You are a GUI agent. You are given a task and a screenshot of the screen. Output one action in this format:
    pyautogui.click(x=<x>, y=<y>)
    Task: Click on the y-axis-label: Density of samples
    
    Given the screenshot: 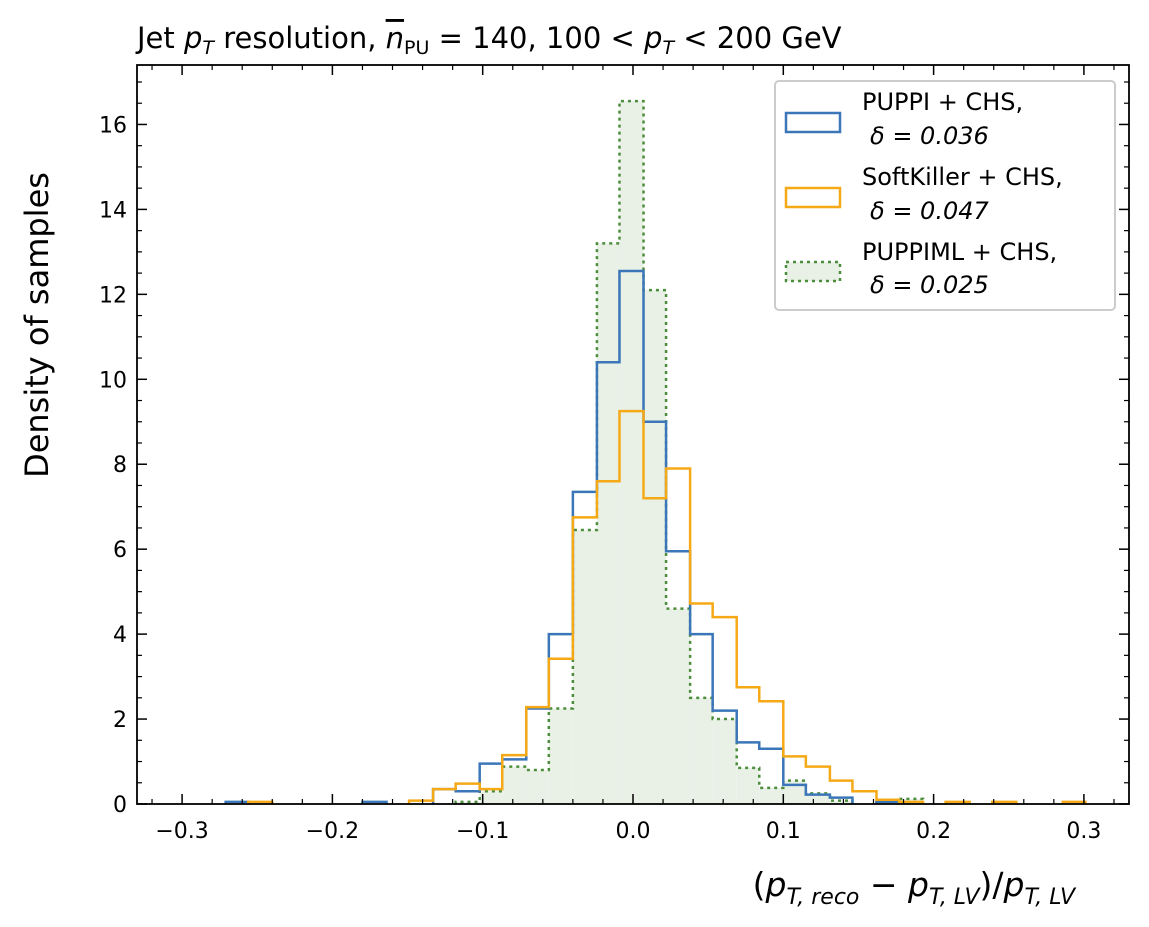 What is the action you would take?
    pyautogui.click(x=37, y=325)
    